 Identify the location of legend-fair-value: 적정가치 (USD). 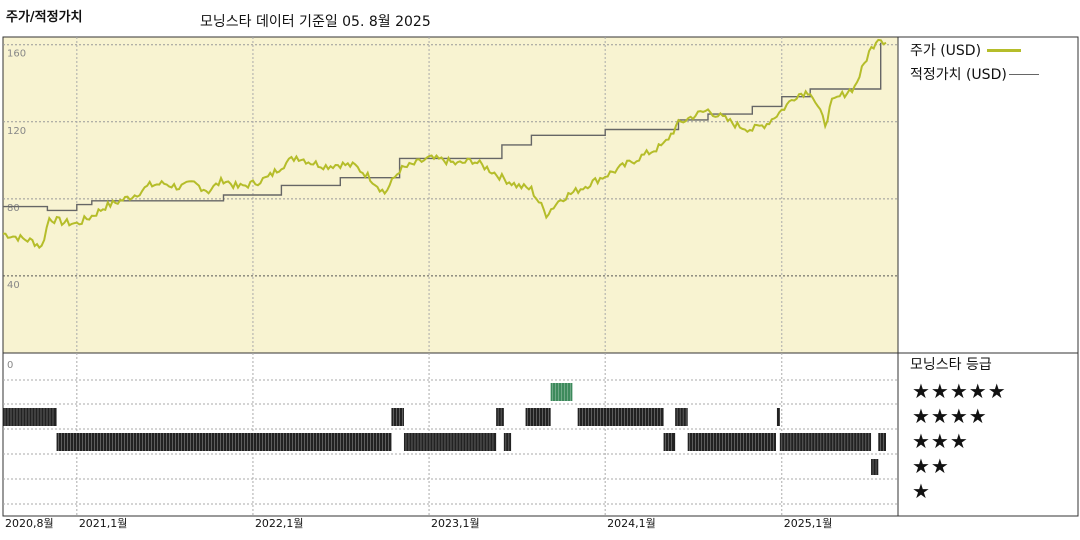
(974, 74).